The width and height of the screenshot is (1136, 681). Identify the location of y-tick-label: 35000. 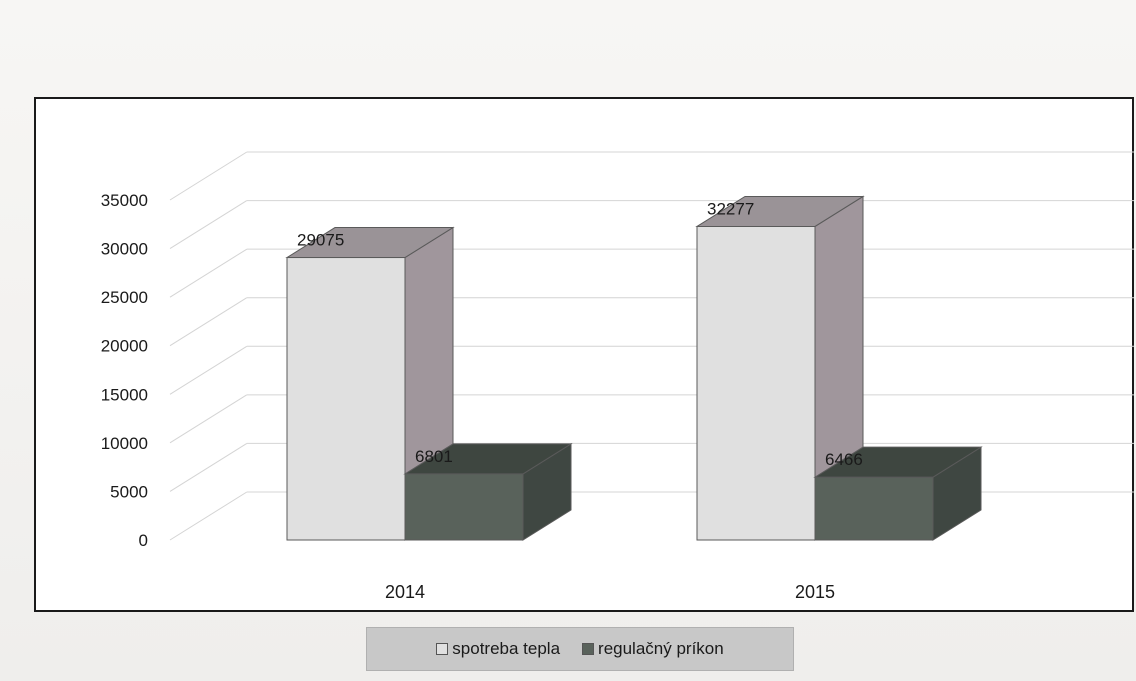
(124, 200).